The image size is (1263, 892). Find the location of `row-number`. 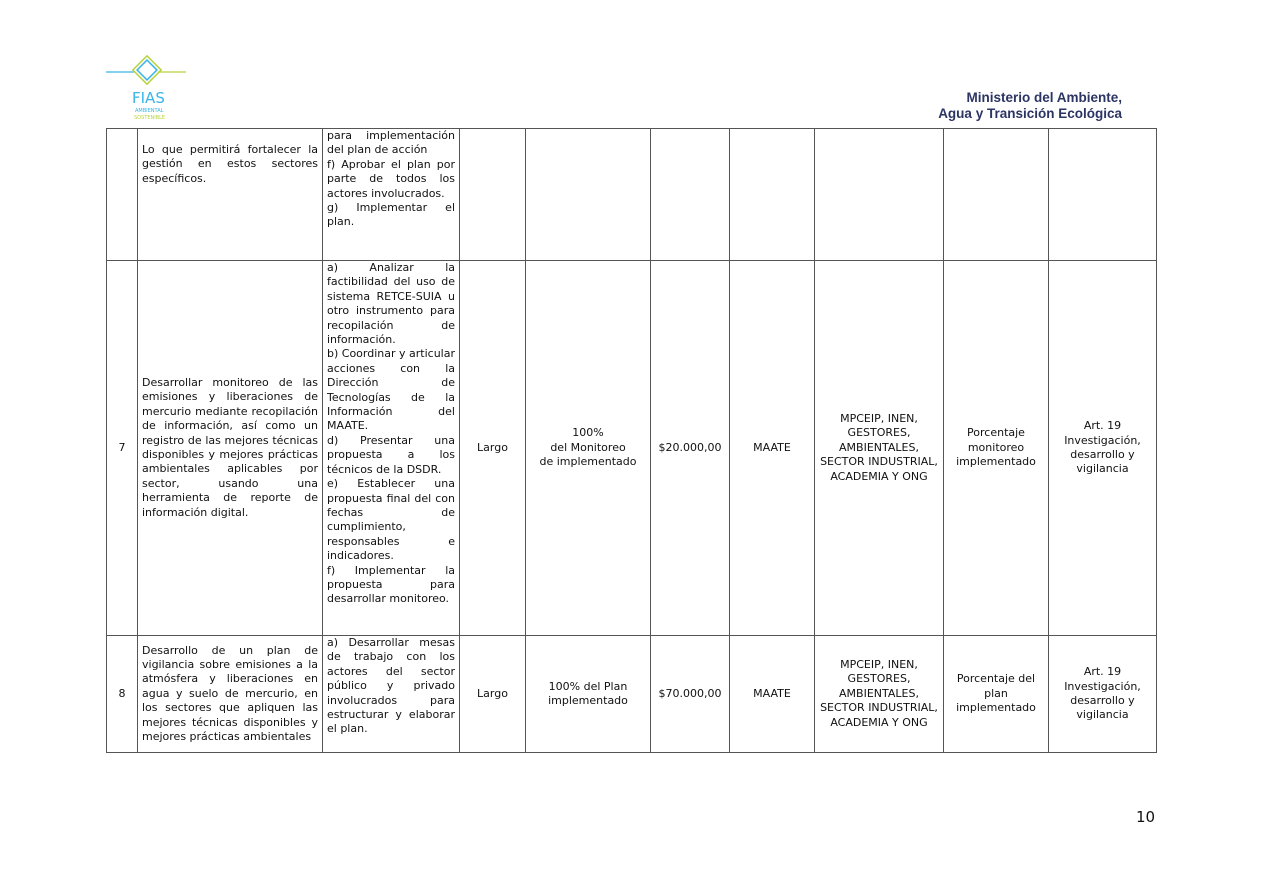

row-number is located at coordinates (122, 194).